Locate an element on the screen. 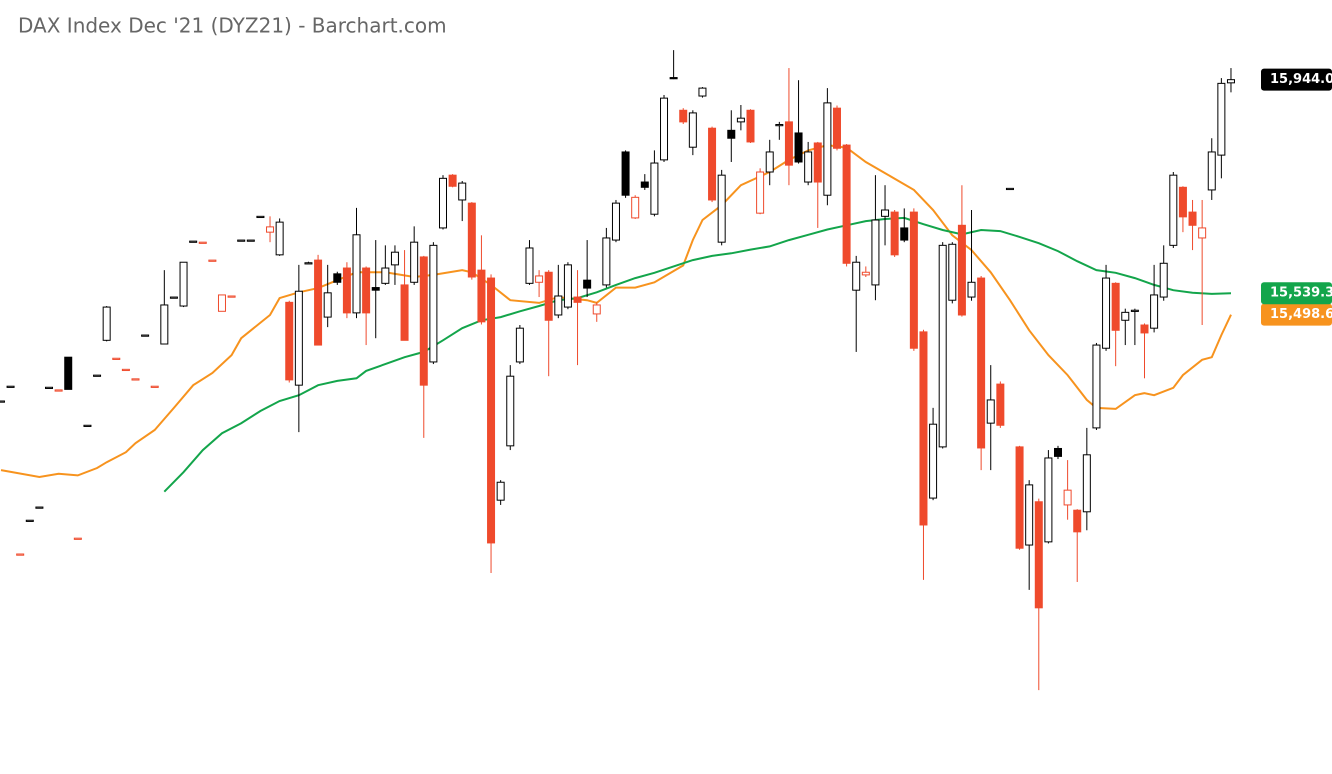 The height and width of the screenshot is (774, 1332). ma-last-label: 15,498.6 is located at coordinates (1301, 314).